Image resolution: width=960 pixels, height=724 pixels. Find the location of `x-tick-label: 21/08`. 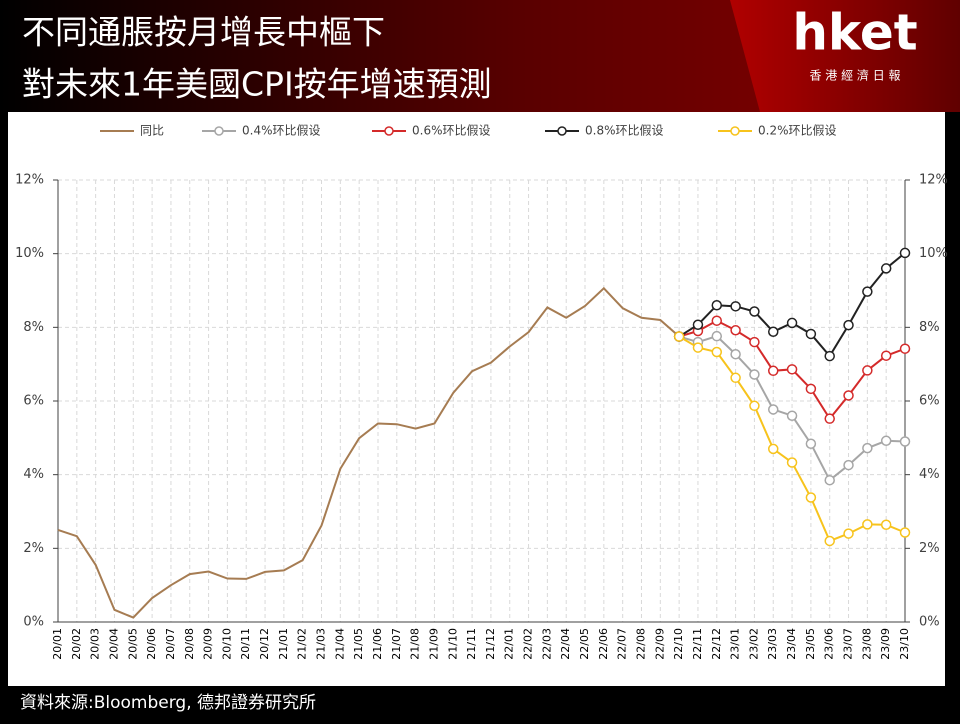

x-tick-label: 21/08 is located at coordinates (415, 644).